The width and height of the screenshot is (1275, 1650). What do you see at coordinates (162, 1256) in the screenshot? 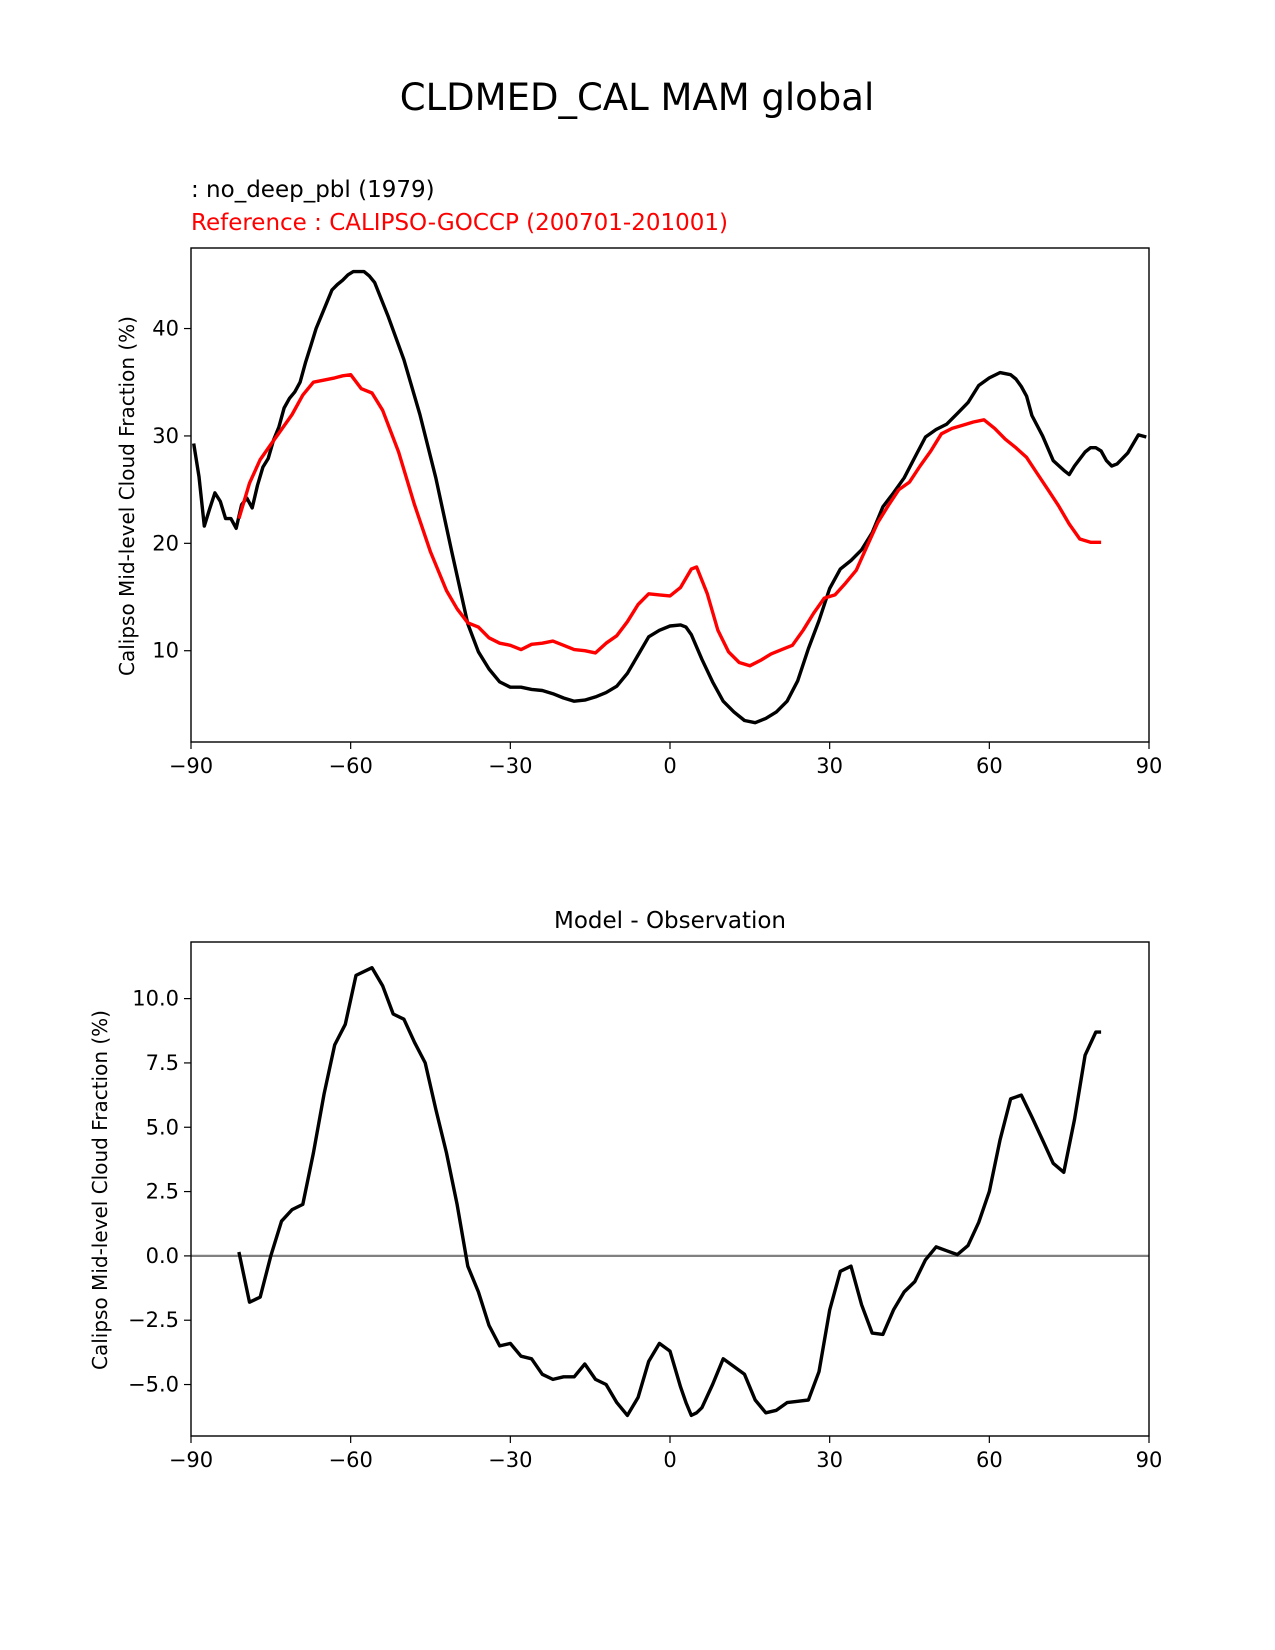
I see `bottom-y-tick-label: 0.0` at bounding box center [162, 1256].